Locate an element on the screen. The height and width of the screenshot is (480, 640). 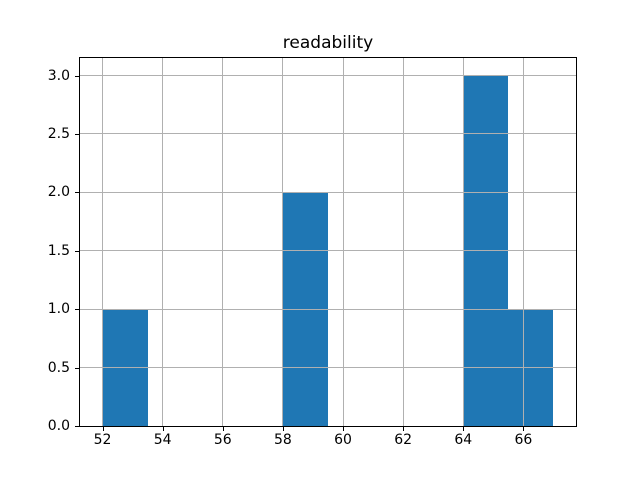
x-tick-label: 56 is located at coordinates (222, 440).